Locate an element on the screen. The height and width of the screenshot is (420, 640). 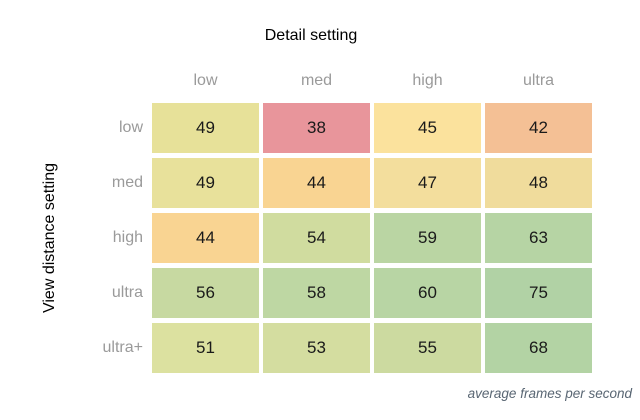
heatmap-cell: 63 is located at coordinates (538, 238).